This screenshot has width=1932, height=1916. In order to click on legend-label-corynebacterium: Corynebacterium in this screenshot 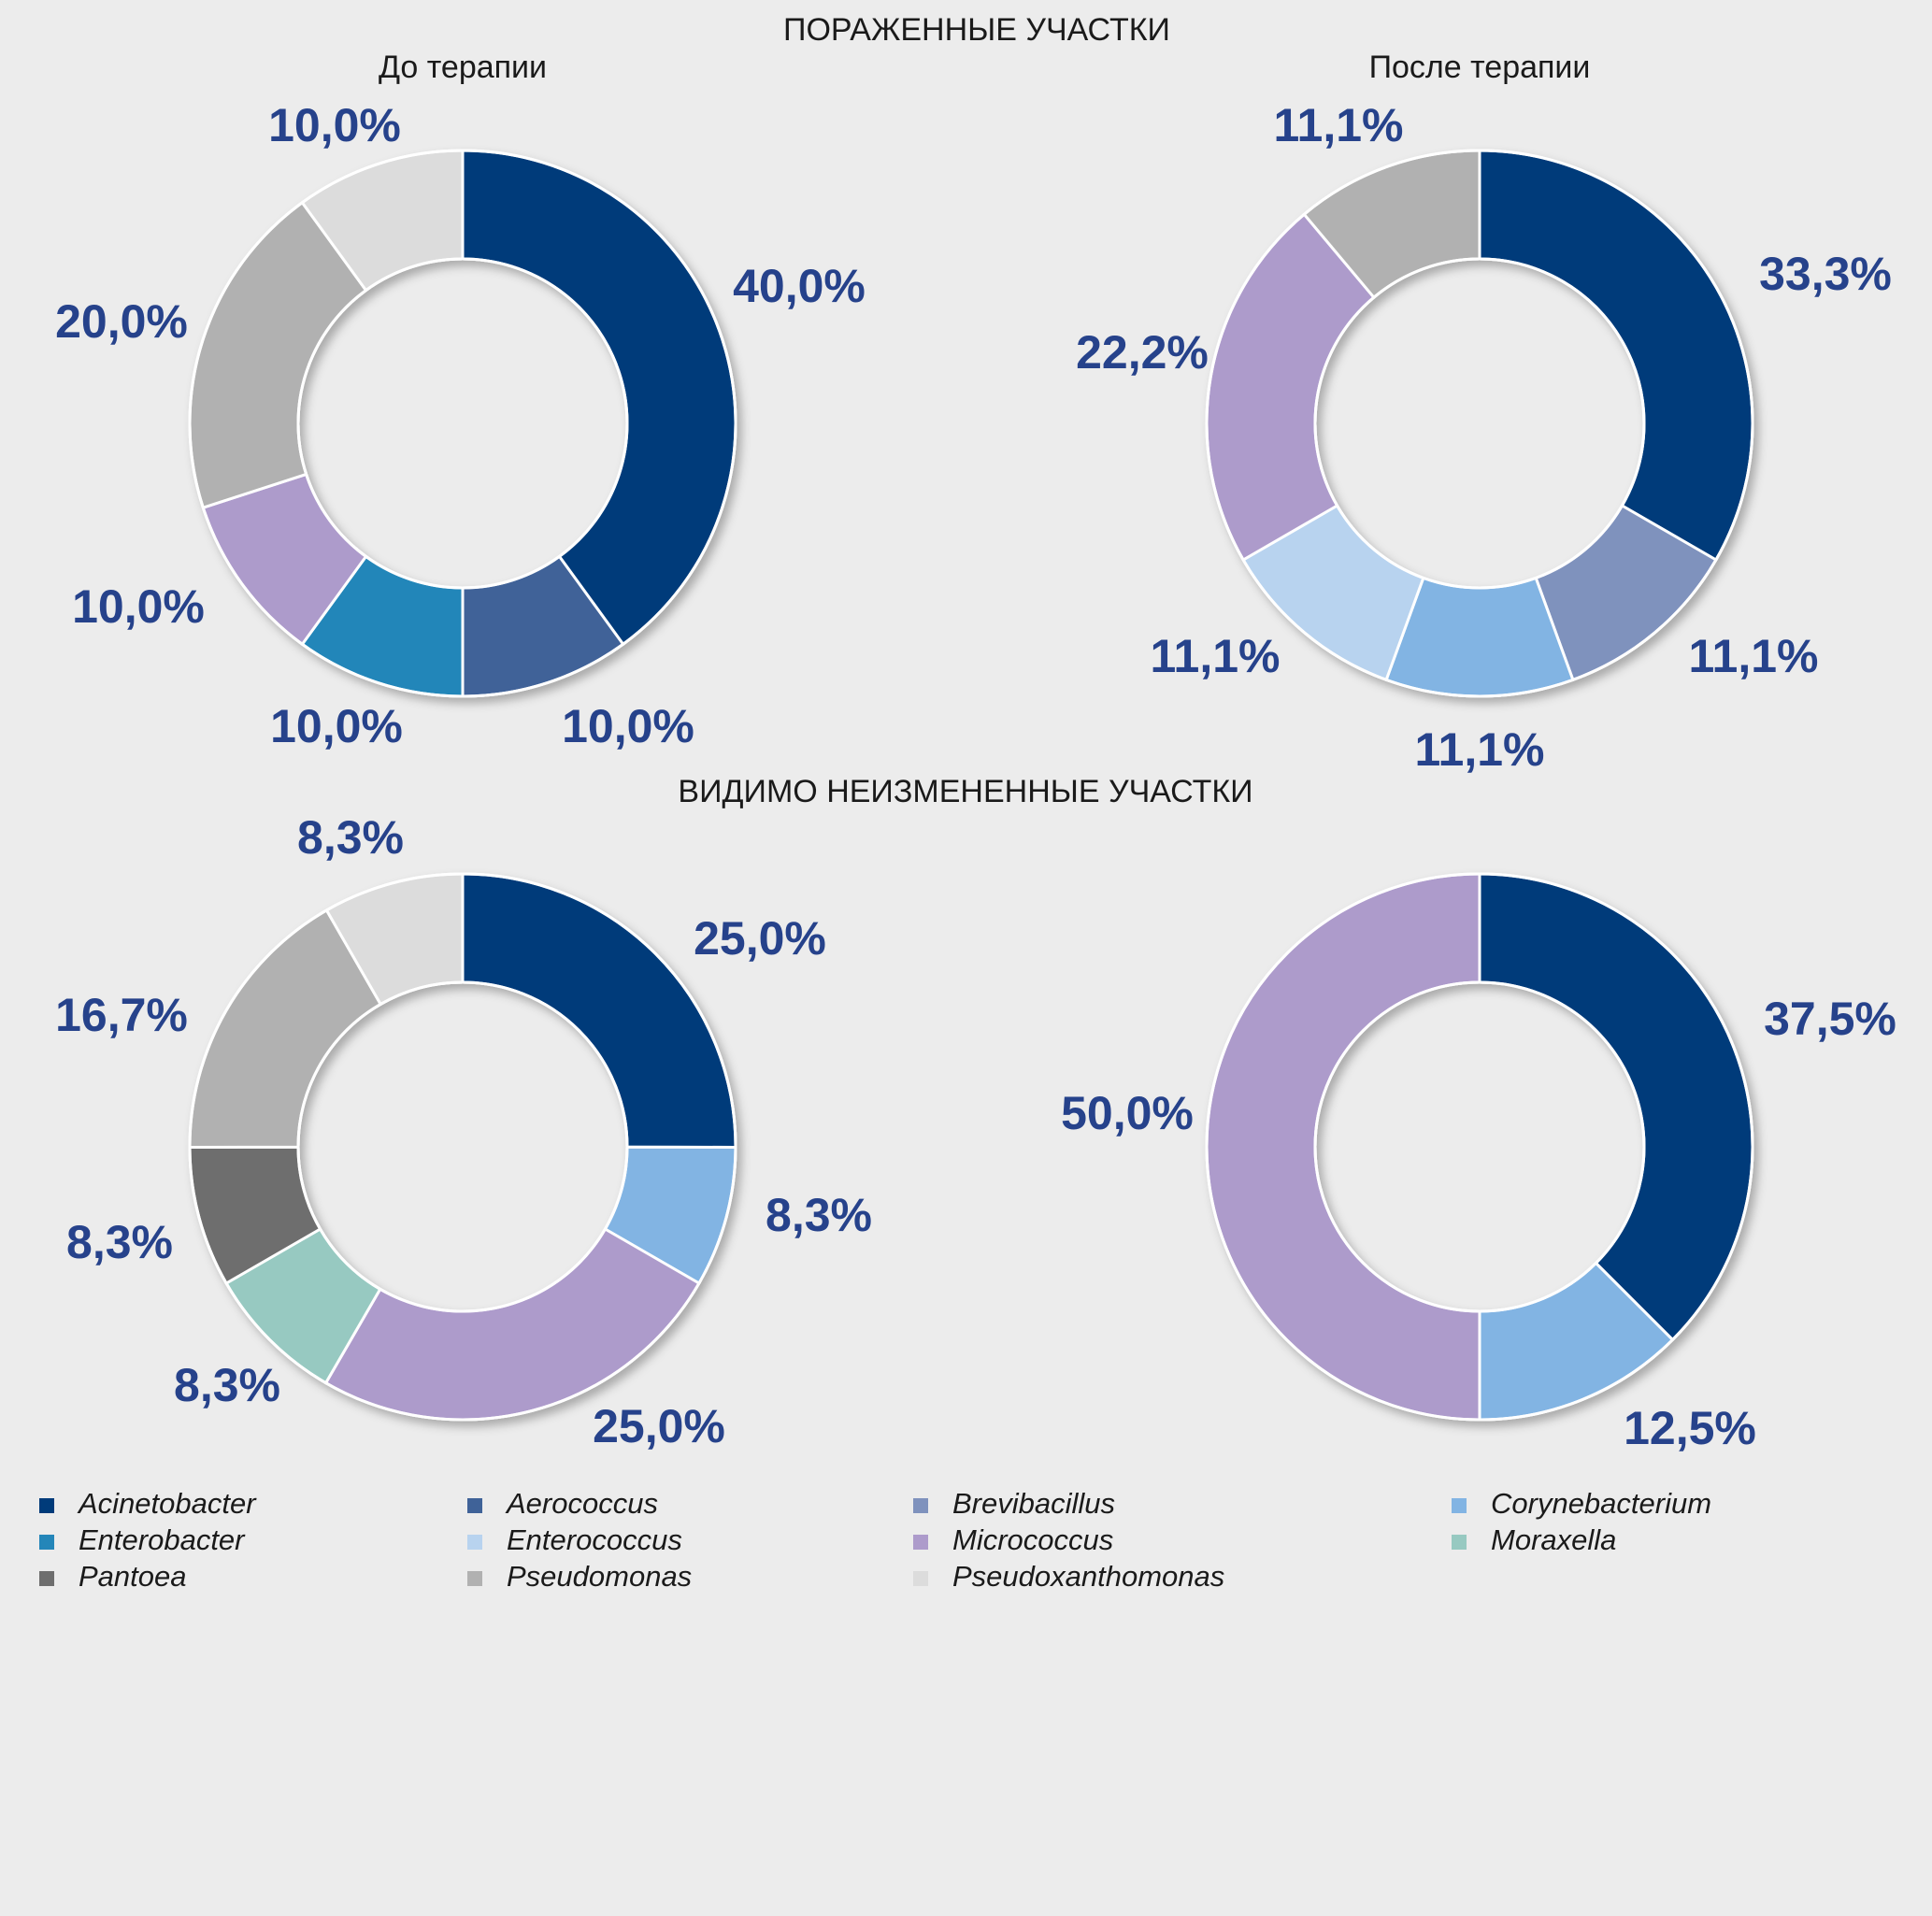, I will do `click(1601, 1504)`.